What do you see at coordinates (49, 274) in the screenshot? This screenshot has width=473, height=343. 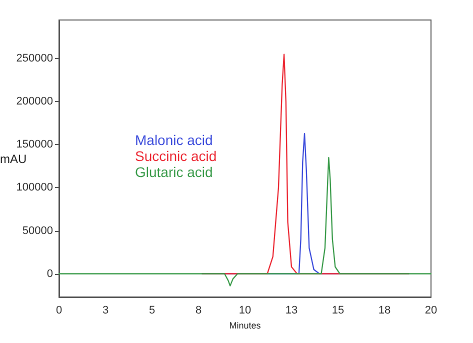 I see `y-tick-label: 0` at bounding box center [49, 274].